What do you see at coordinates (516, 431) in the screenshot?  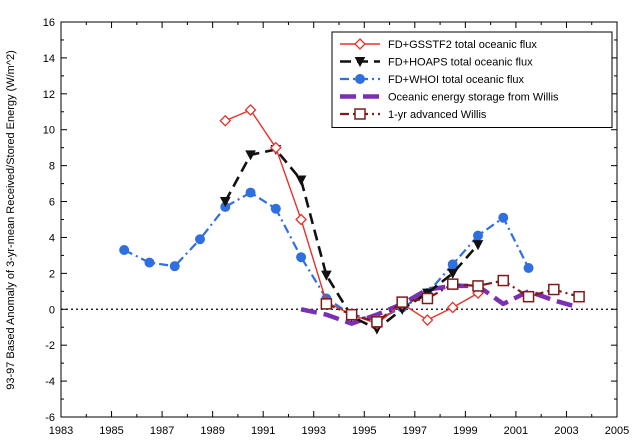 I see `x-tick-label: 2001` at bounding box center [516, 431].